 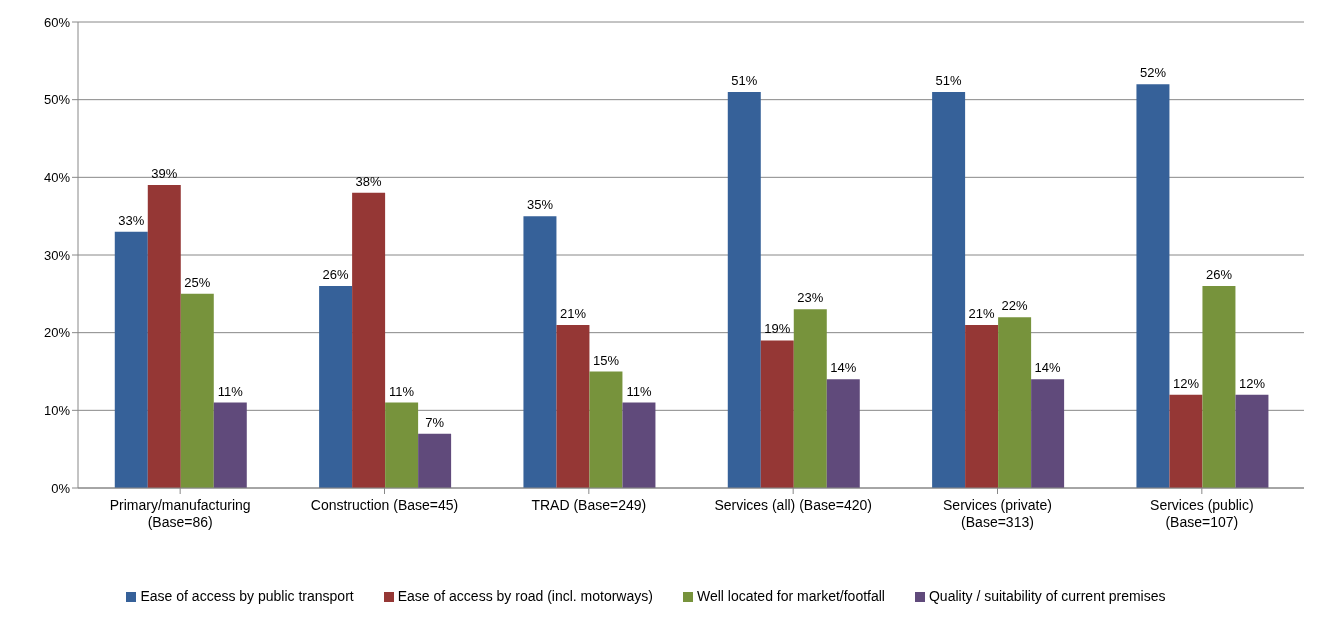 What do you see at coordinates (57, 333) in the screenshot?
I see `y-tick-label: 20%` at bounding box center [57, 333].